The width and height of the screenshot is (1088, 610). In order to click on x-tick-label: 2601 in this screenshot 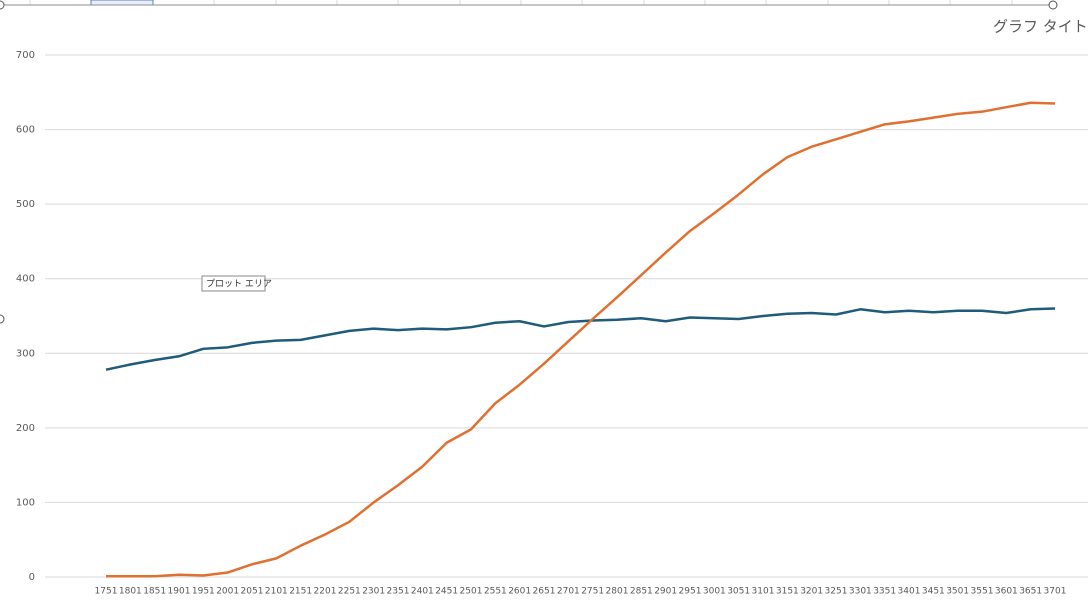, I will do `click(519, 592)`.